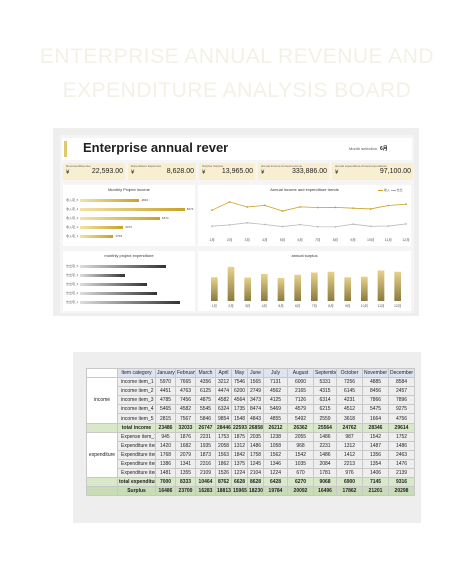  Describe the element at coordinates (223, 418) in the screenshot. I see `table-cell: 9854` at that location.